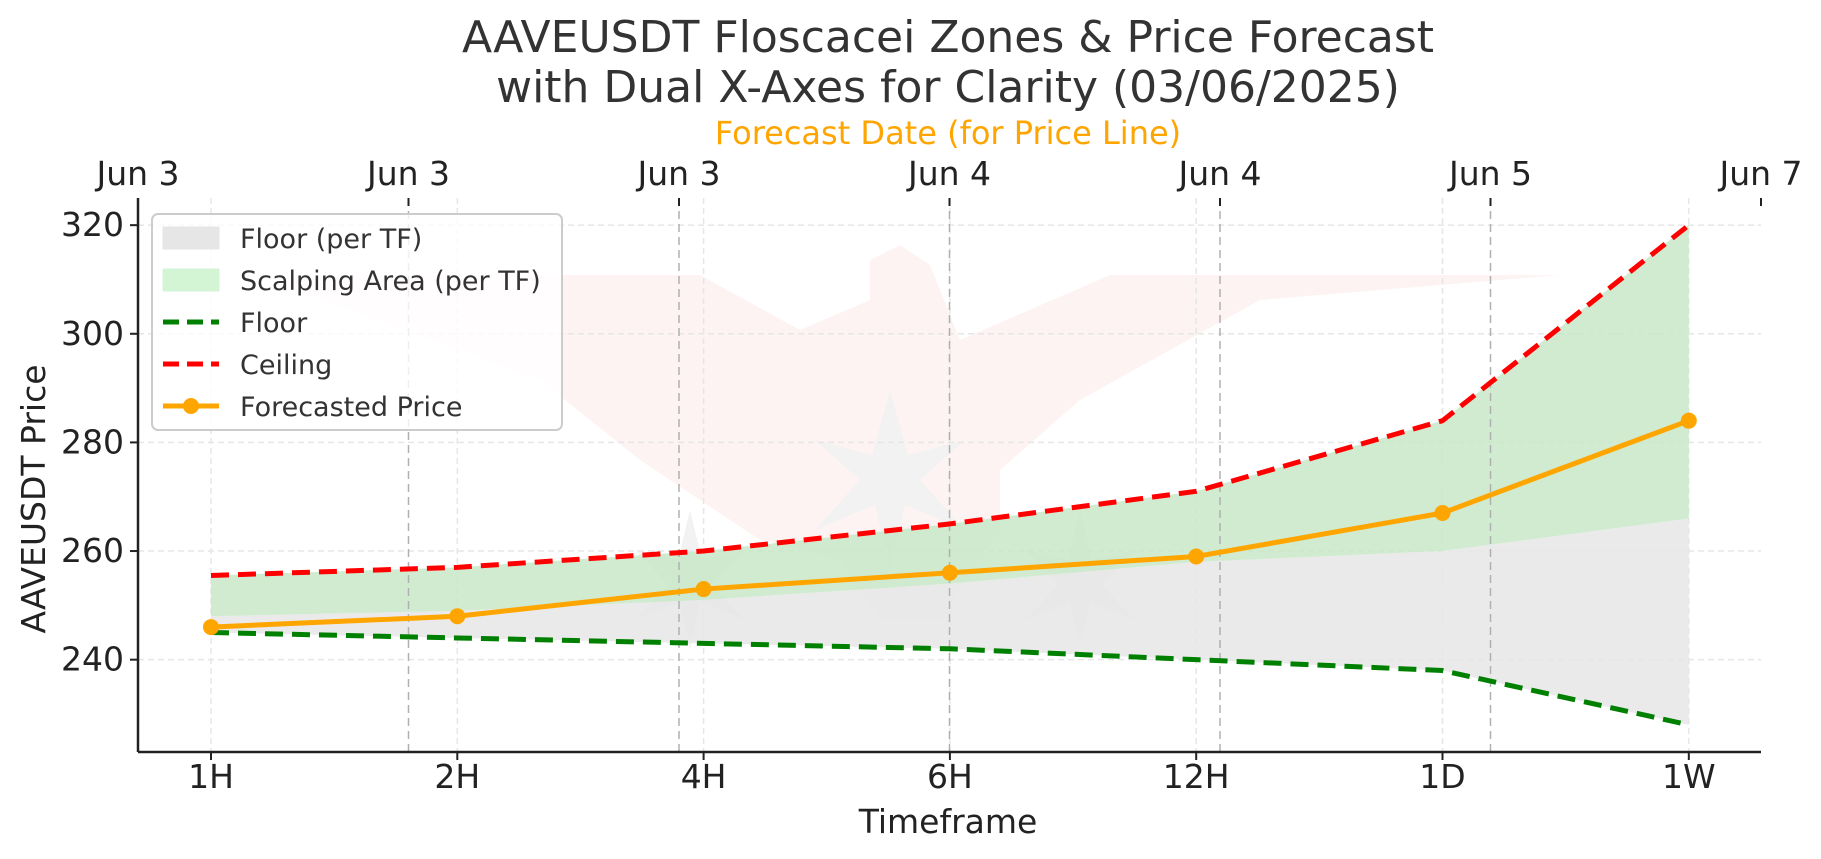 Image resolution: width=1821 pixels, height=859 pixels. Describe the element at coordinates (1759, 173) in the screenshot. I see `top-tick-label: Jun 7` at that location.